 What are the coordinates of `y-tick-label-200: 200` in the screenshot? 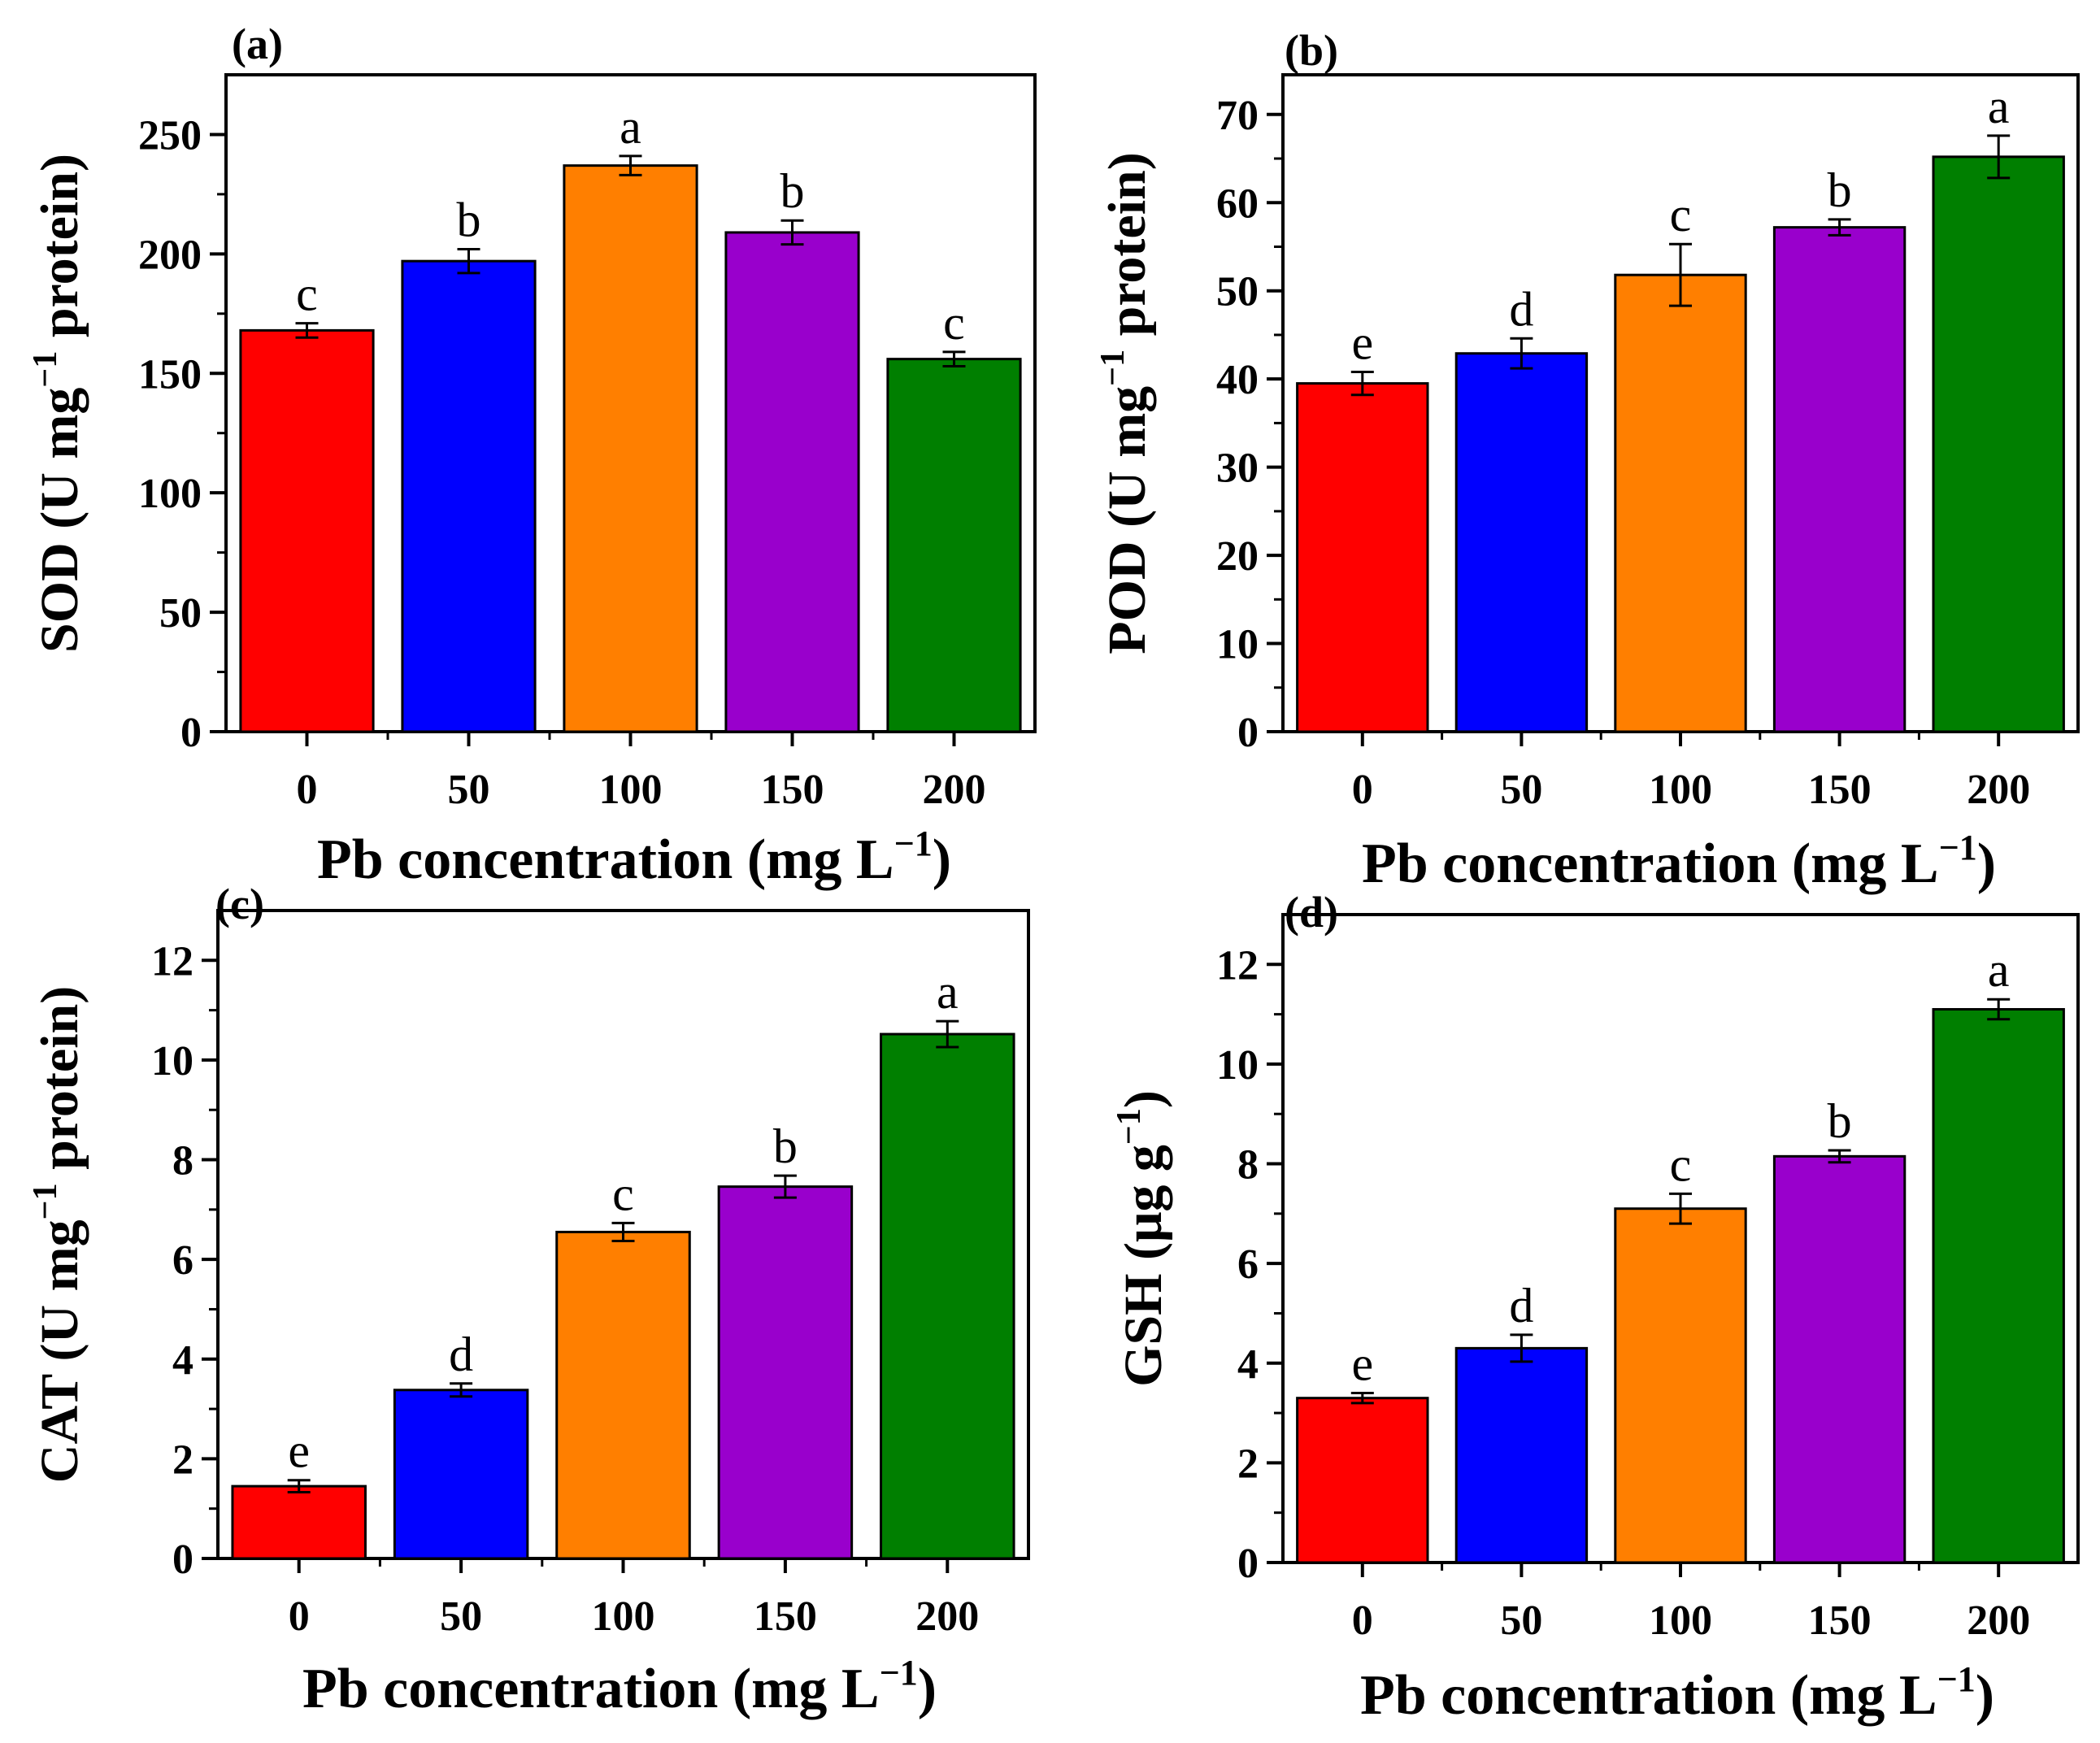 It's located at (170, 255).